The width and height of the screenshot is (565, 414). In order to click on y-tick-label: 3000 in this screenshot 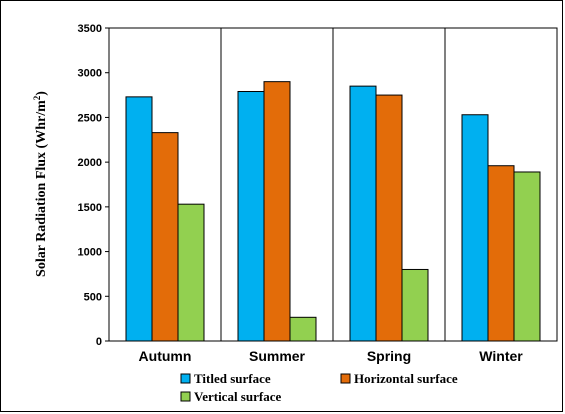, I will do `click(90, 74)`.